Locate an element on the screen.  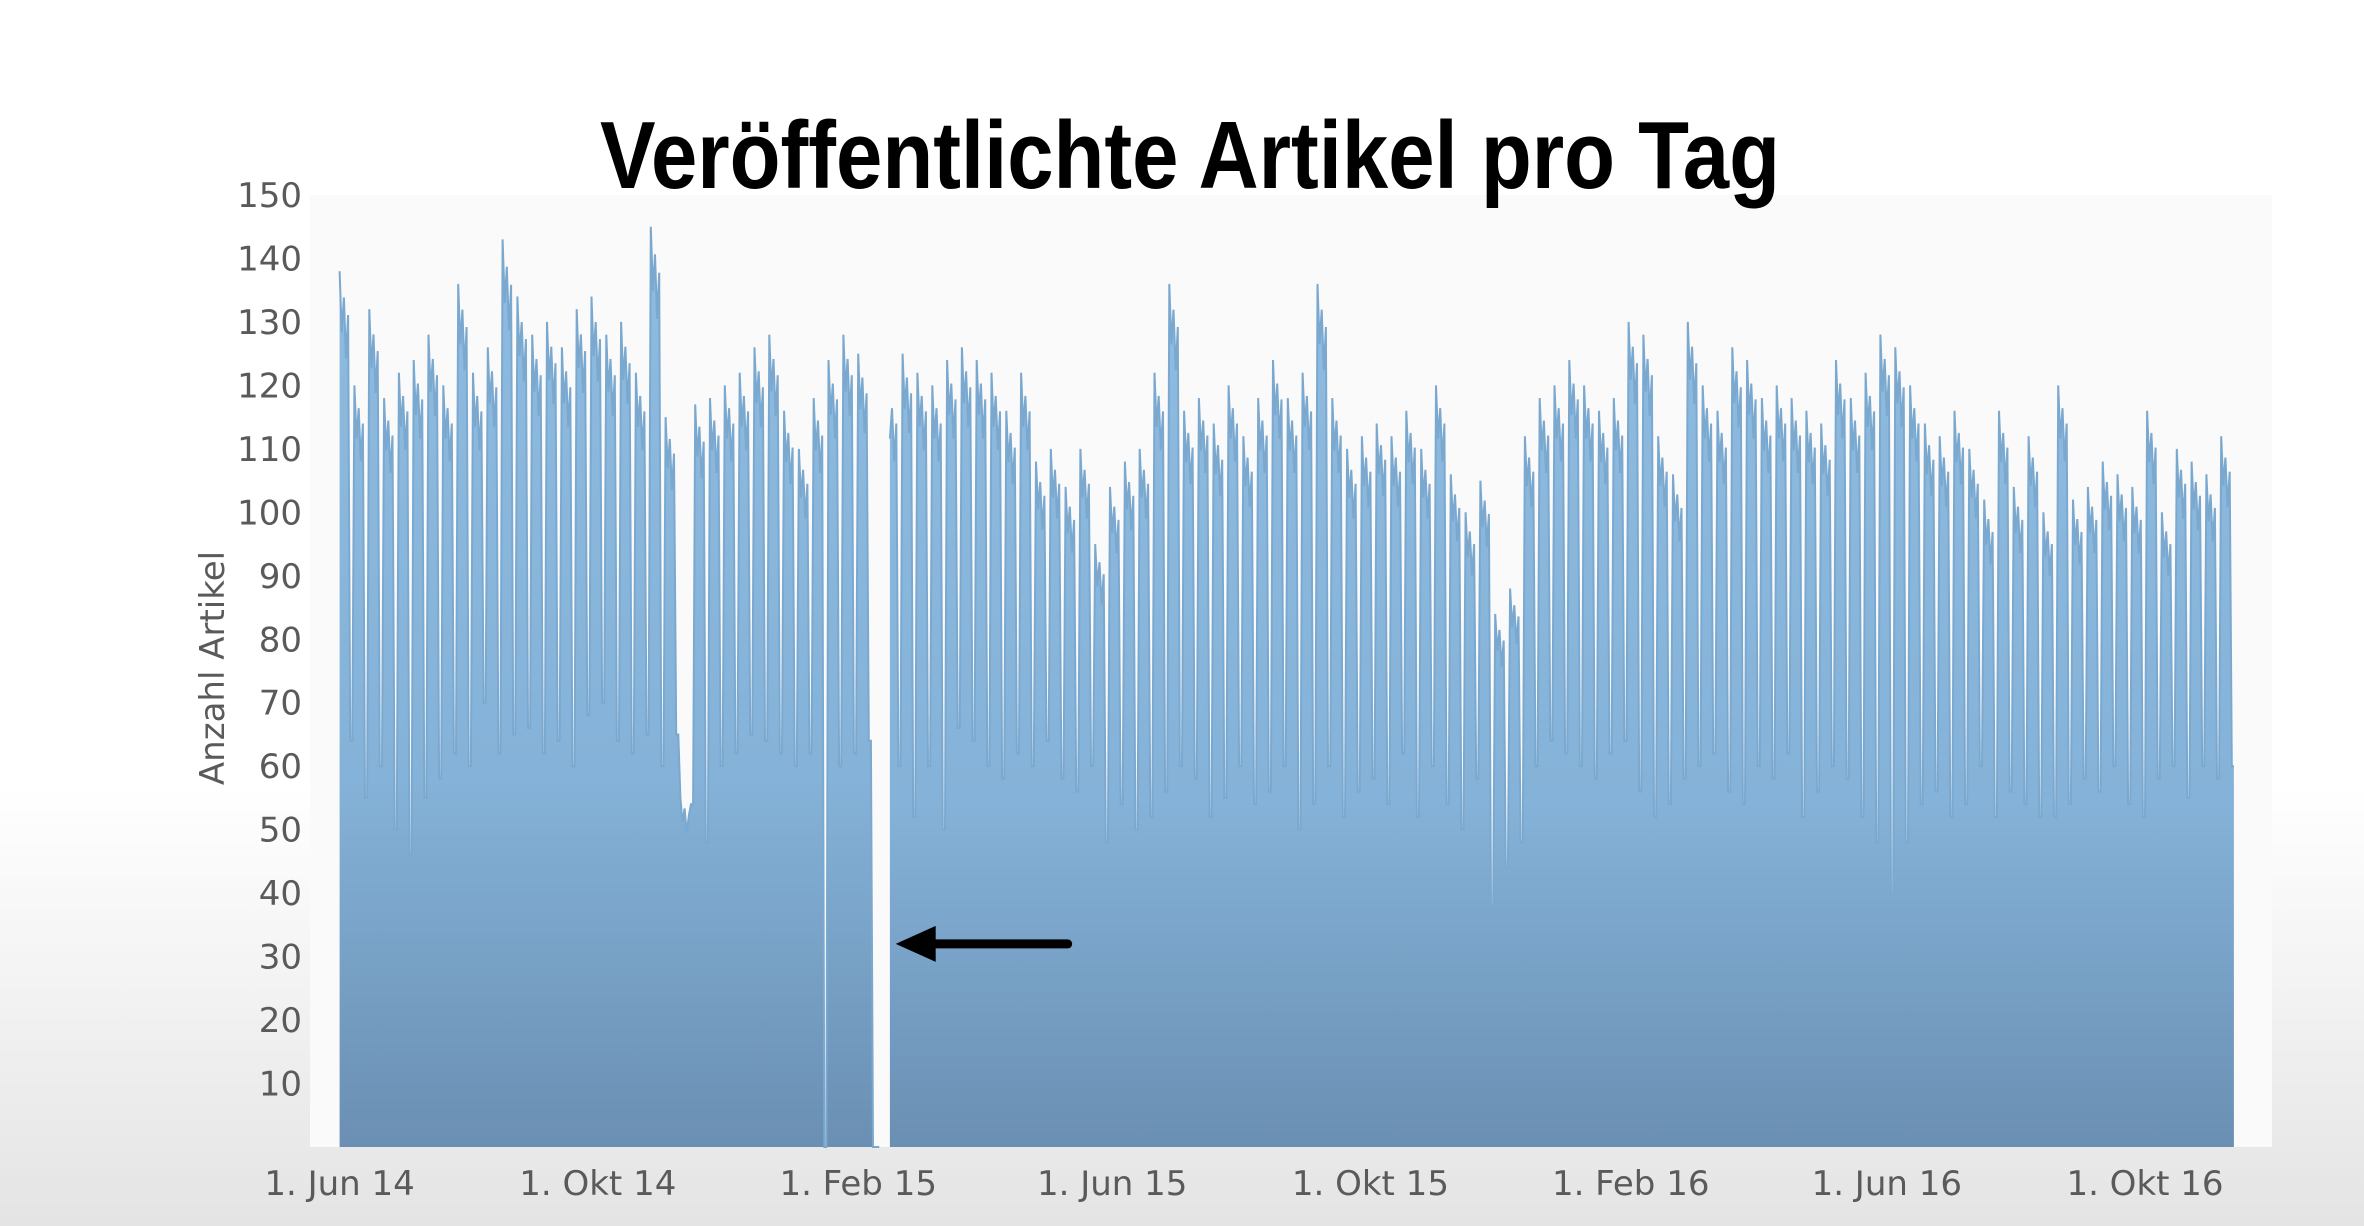
y-tick-label: 150 is located at coordinates (269, 196).